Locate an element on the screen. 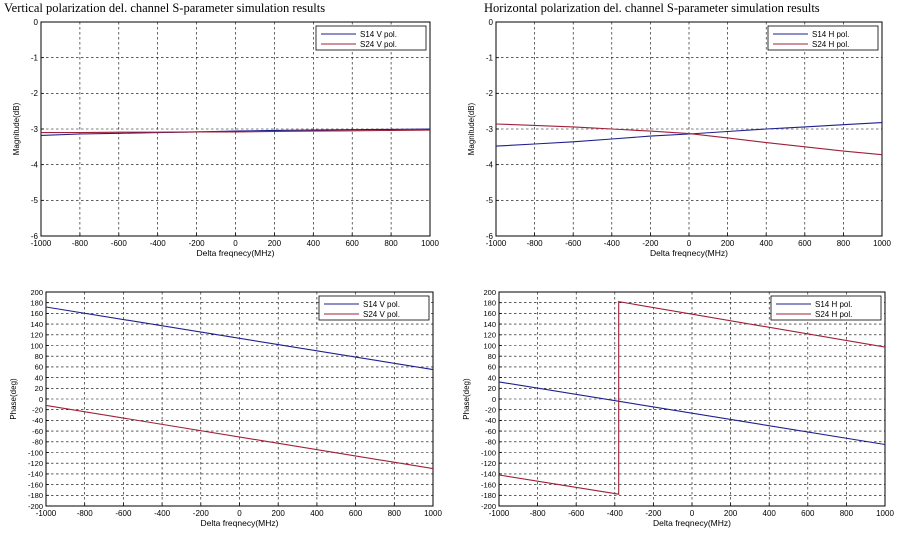 This screenshot has width=920, height=536. y-tick-label: 60 is located at coordinates (492, 367).